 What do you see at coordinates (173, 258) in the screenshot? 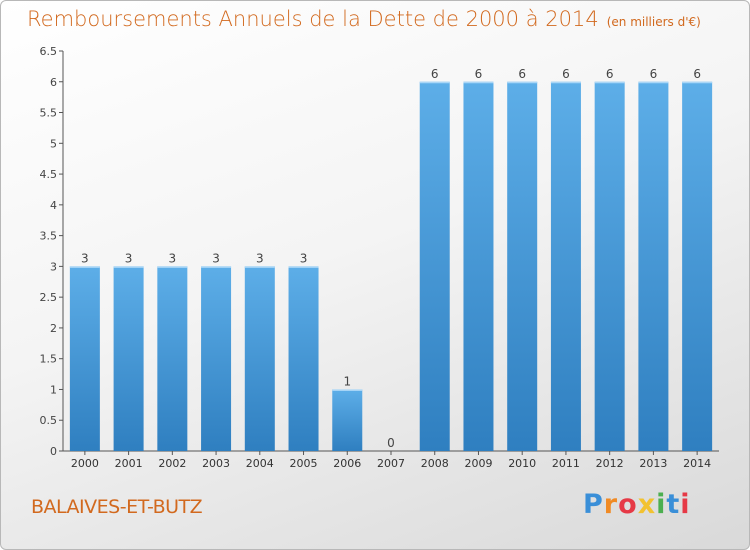
I see `data-label-2002: 3` at bounding box center [173, 258].